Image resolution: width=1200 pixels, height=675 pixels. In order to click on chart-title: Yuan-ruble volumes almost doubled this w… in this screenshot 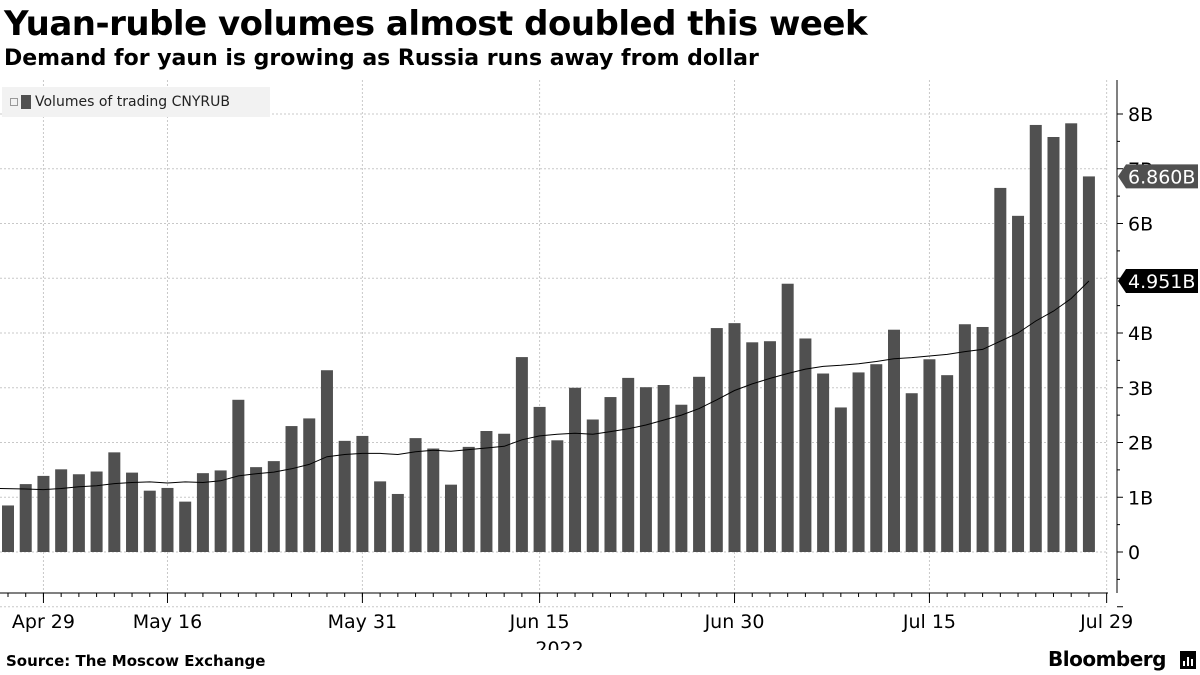, I will do `click(436, 24)`.